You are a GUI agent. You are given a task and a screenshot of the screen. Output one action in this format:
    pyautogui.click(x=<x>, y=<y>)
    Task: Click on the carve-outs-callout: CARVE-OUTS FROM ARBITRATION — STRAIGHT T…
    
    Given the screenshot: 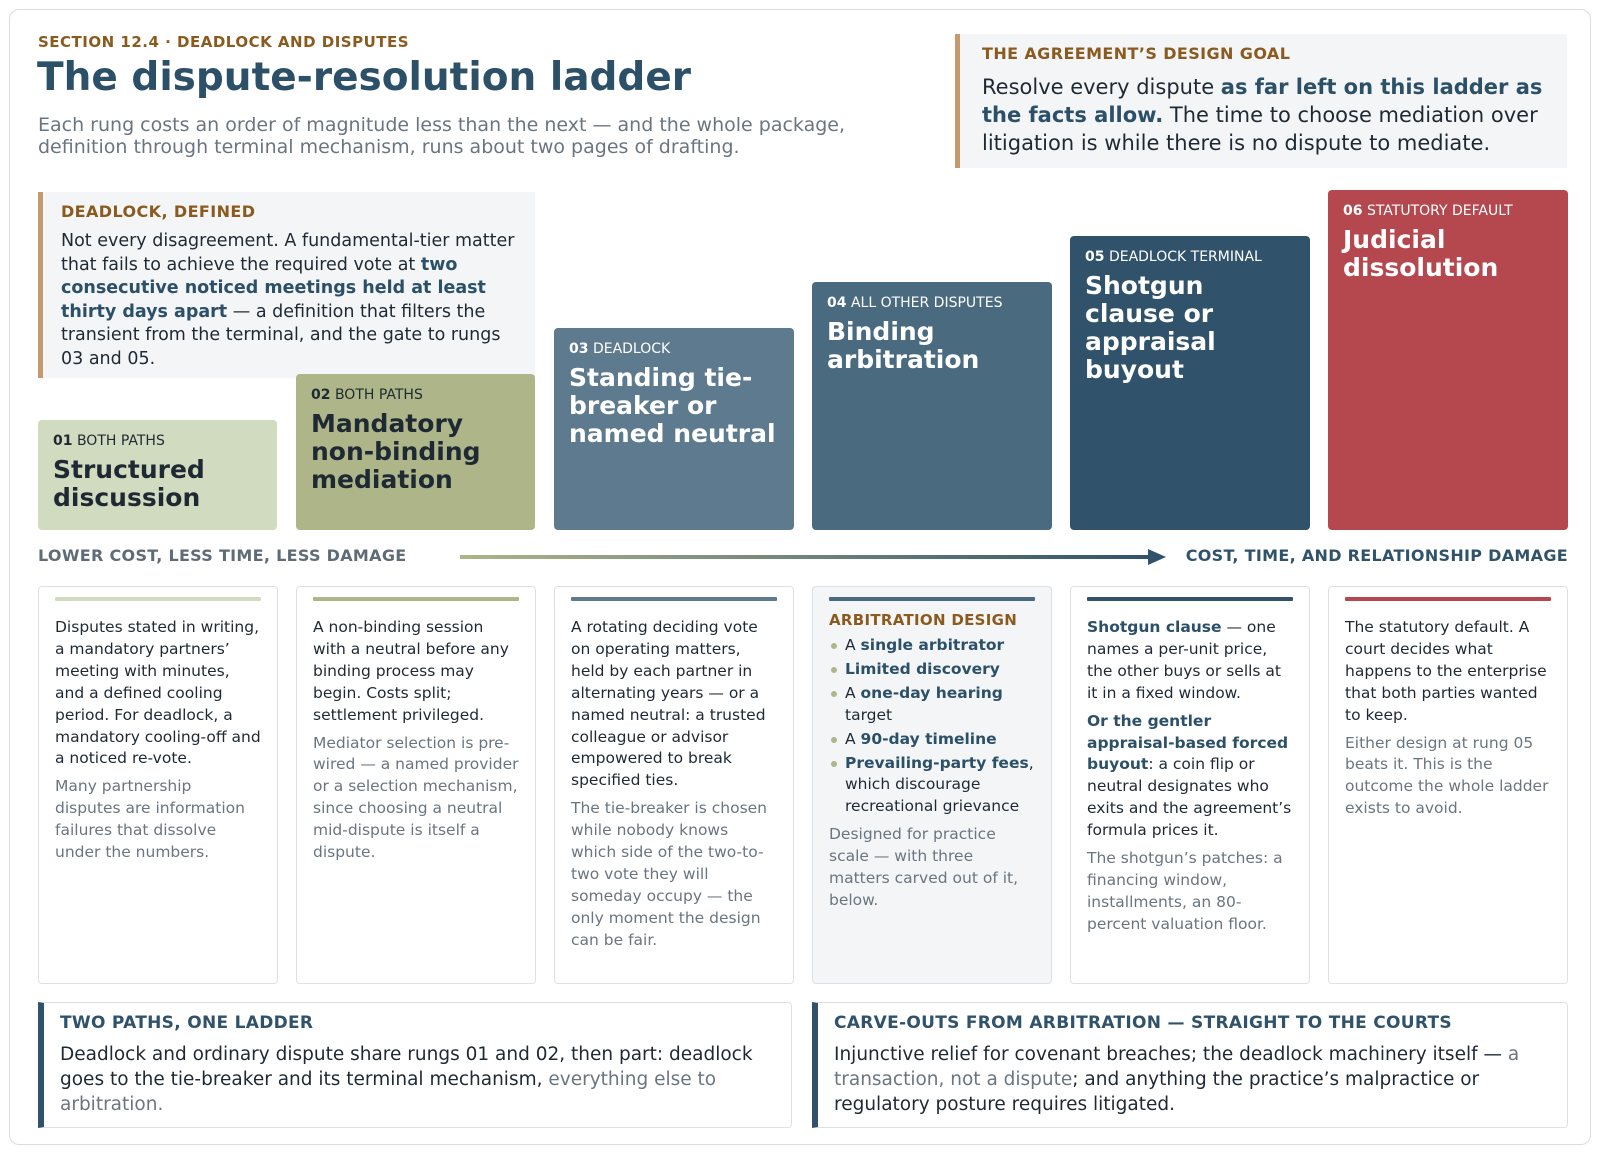 What is the action you would take?
    pyautogui.click(x=1190, y=1065)
    